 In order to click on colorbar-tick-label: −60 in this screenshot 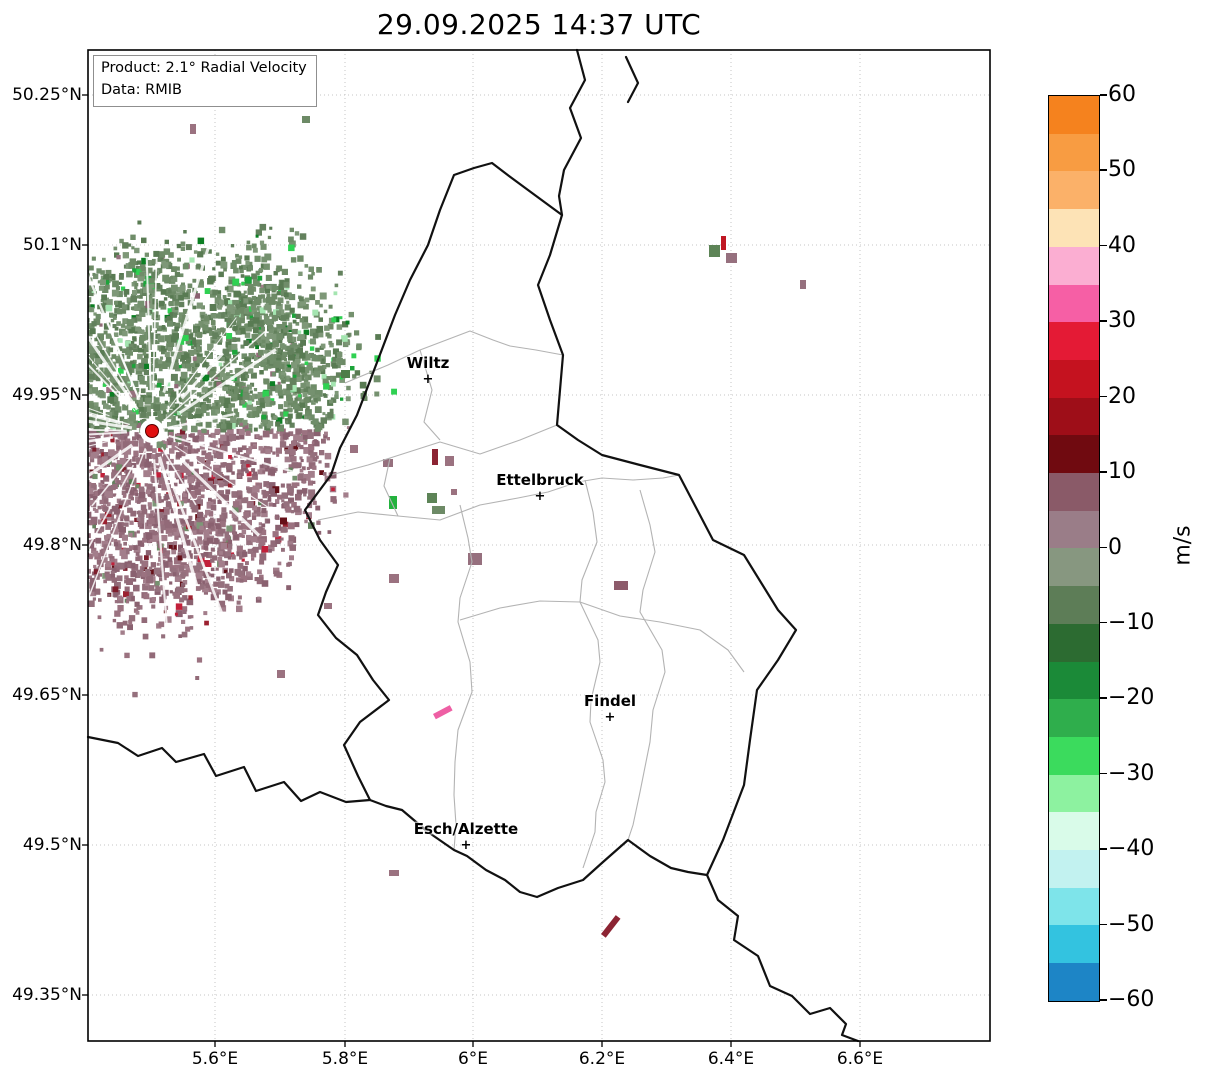, I will do `click(1131, 999)`.